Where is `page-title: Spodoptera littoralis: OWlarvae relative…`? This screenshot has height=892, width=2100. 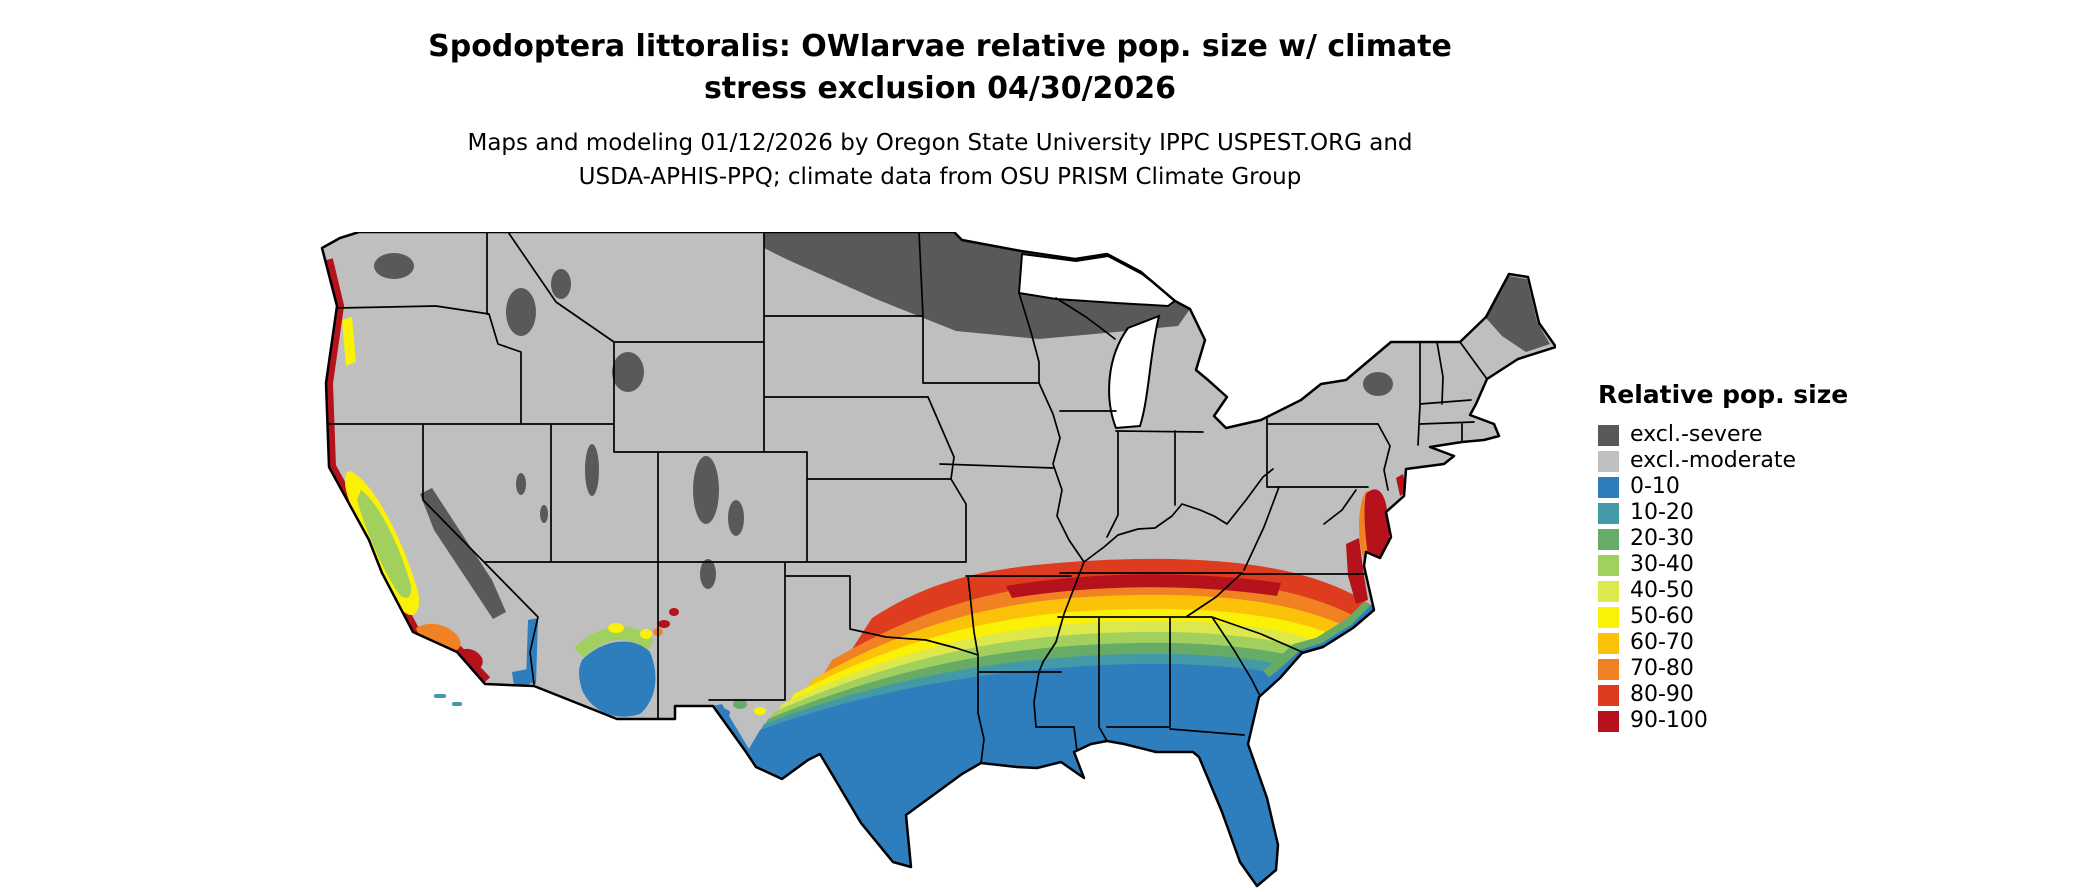
page-title: Spodoptera littoralis: OWlarvae relative… is located at coordinates (940, 68).